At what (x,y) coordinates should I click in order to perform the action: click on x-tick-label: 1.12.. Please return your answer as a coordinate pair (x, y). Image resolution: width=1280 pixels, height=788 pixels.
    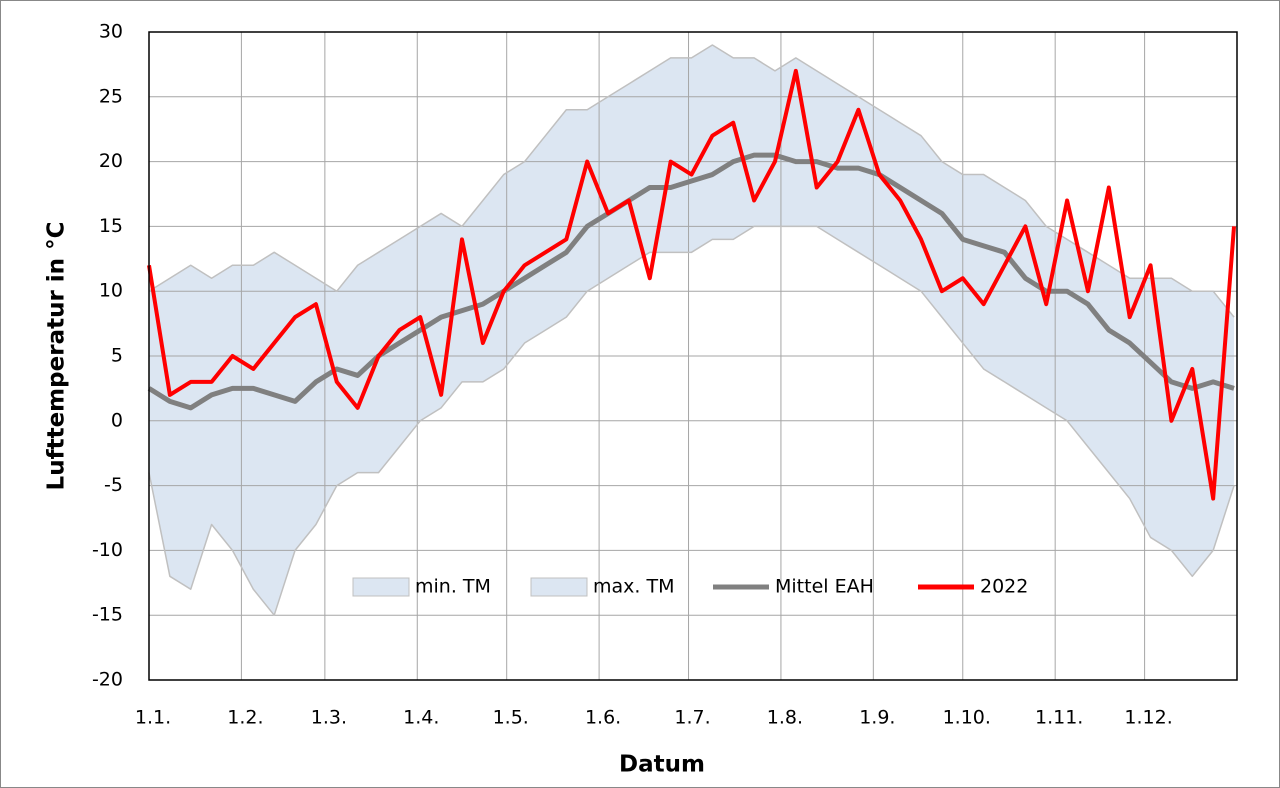
    Looking at the image, I should click on (1148, 718).